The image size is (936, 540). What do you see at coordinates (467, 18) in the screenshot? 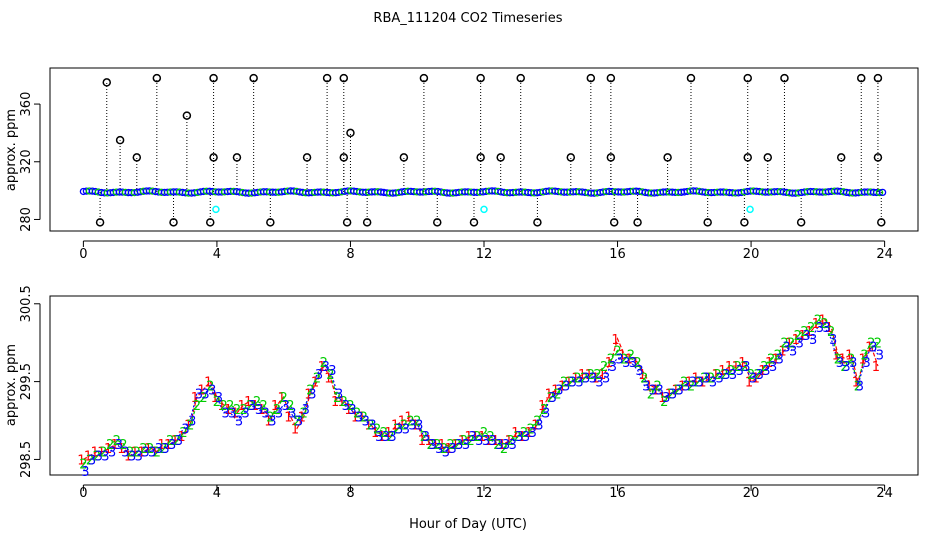
I see `chart-title: RBA_111204 CO2 Timeseries` at bounding box center [467, 18].